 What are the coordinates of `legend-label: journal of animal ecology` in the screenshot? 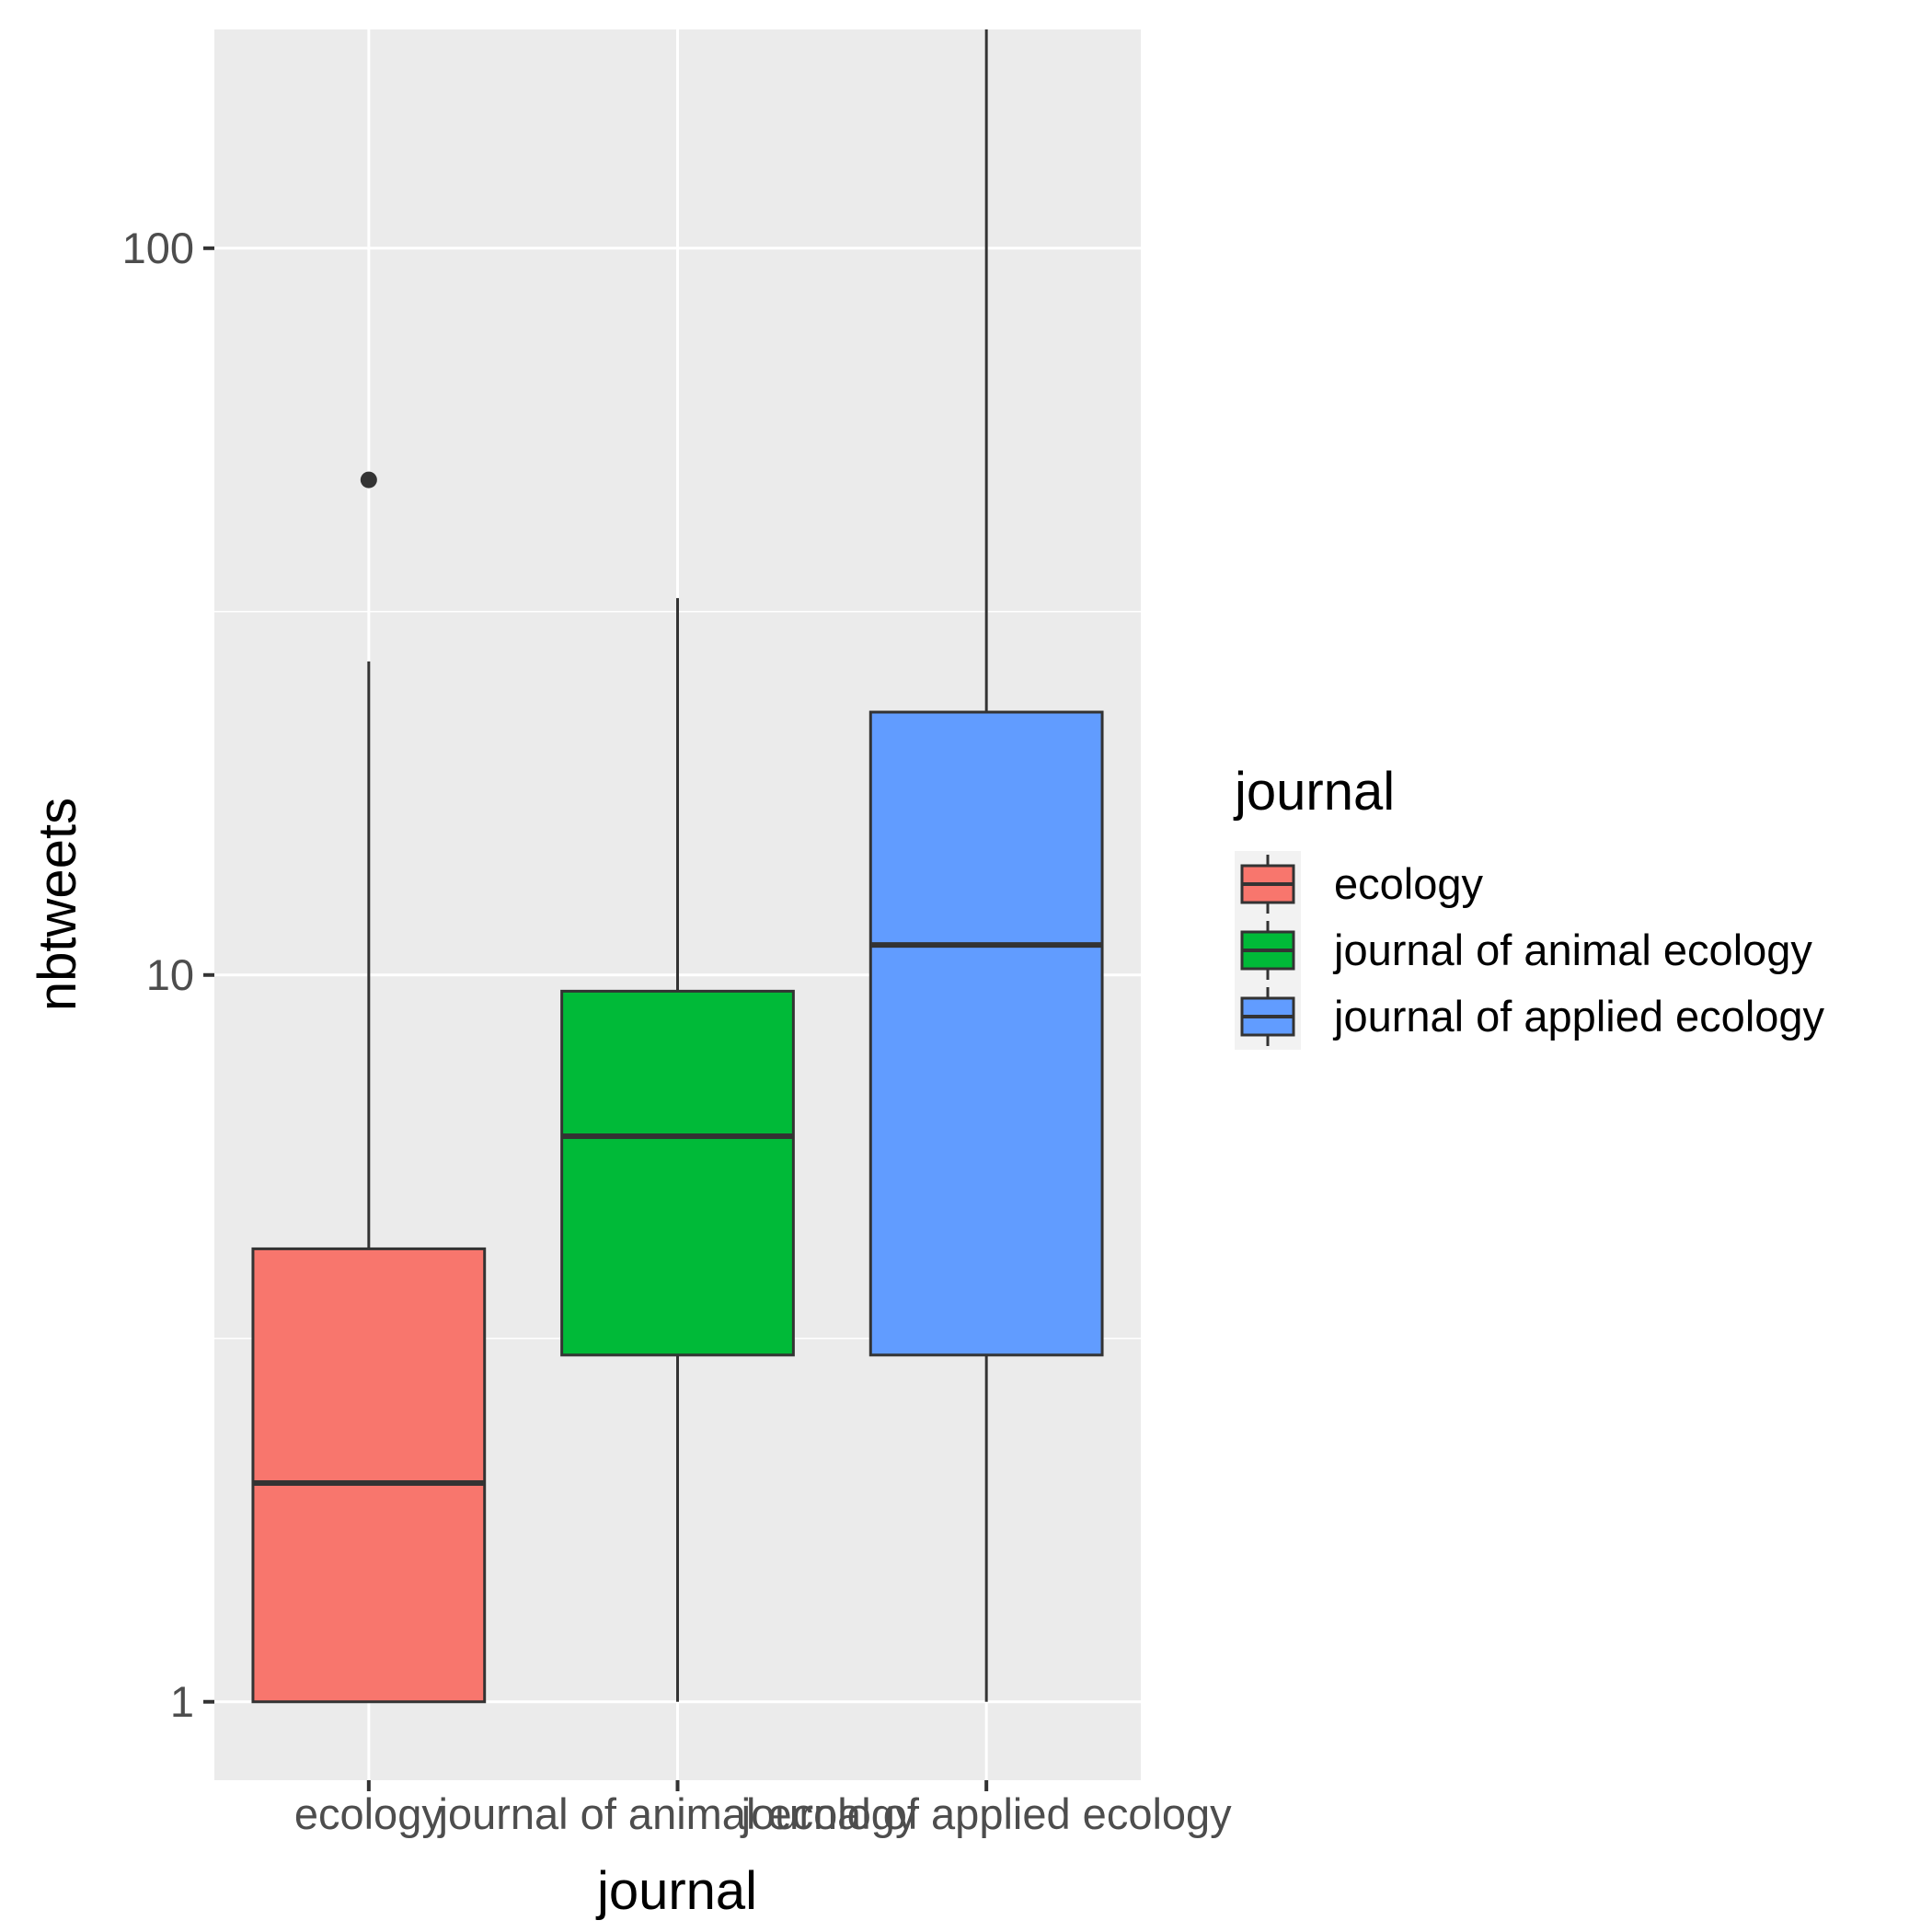 It's located at (1572, 950).